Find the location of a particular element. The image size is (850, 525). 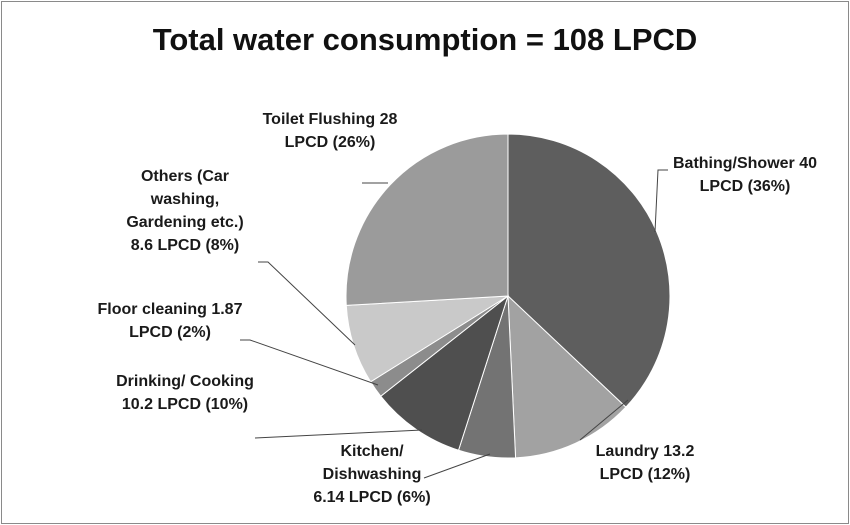

value-label: 10.2 LPCD is located at coordinates (161, 404).